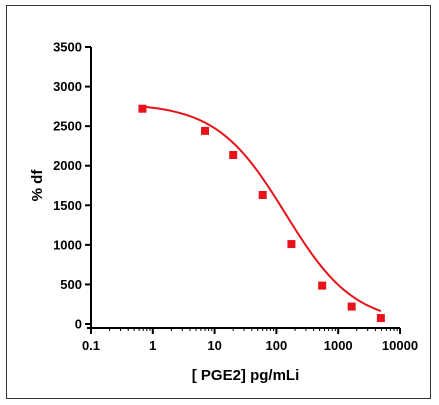 This screenshot has width=439, height=405. Describe the element at coordinates (338, 345) in the screenshot. I see `x-tick-label: 1000` at that location.